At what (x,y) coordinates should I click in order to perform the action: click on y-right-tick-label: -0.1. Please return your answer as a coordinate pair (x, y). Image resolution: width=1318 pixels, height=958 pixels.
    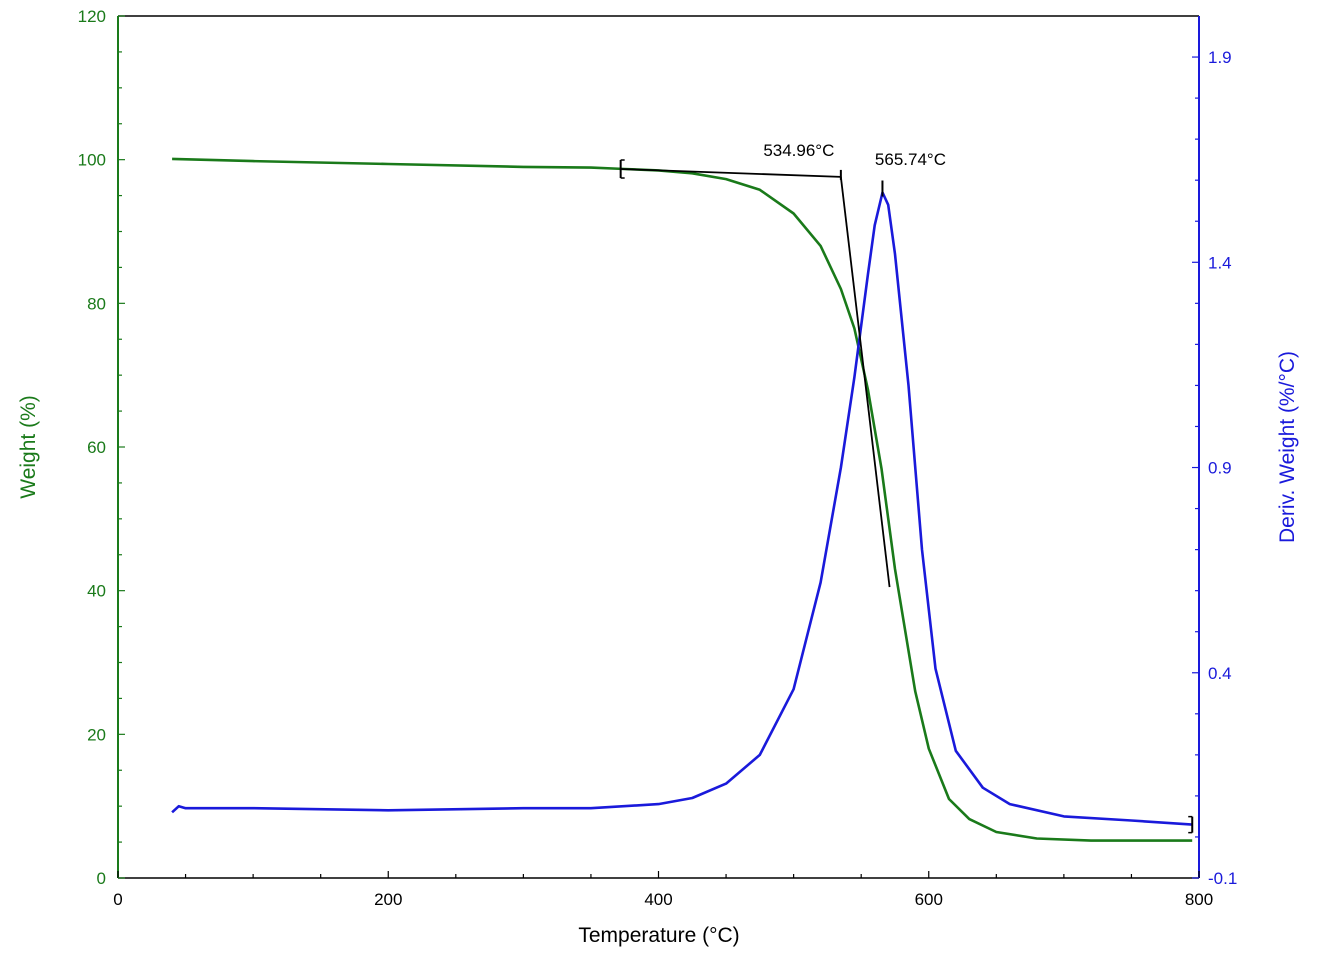
    Looking at the image, I should click on (1222, 878).